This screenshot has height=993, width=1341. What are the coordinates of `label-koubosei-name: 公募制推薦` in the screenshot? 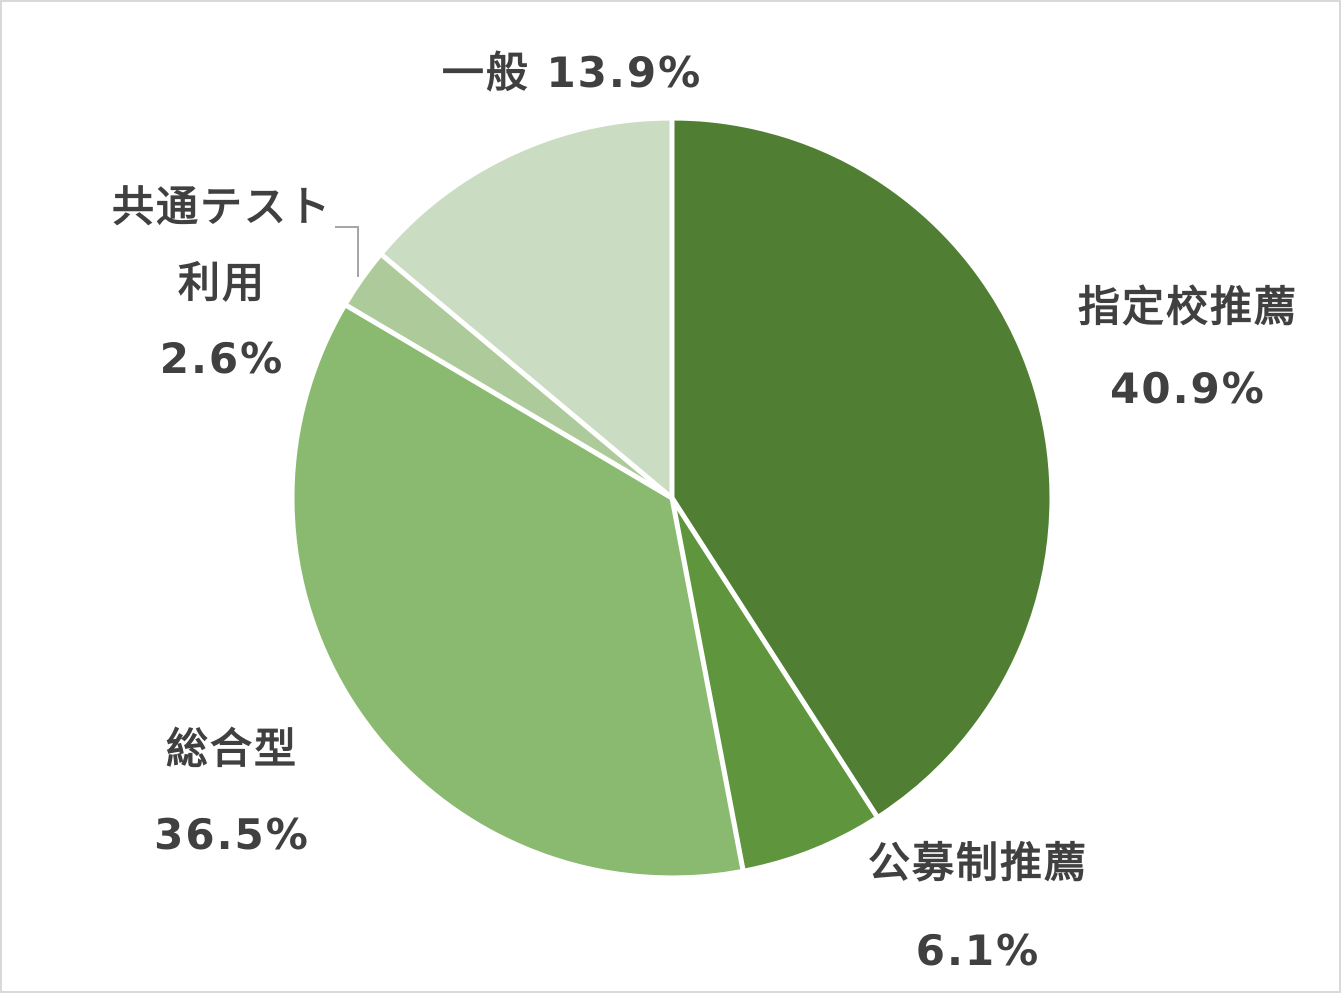 It's located at (977, 862).